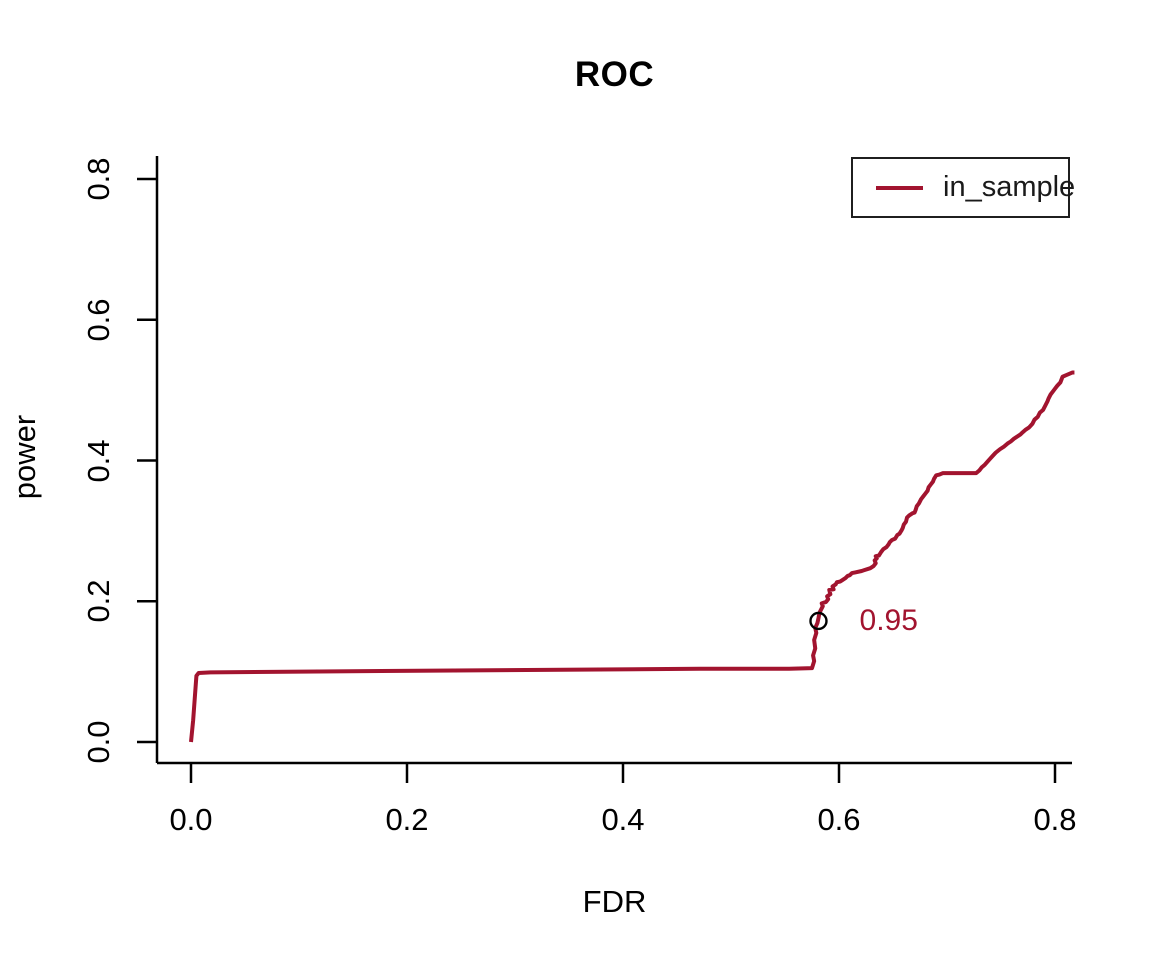  Describe the element at coordinates (24, 457) in the screenshot. I see `y-axis-title: power` at that location.